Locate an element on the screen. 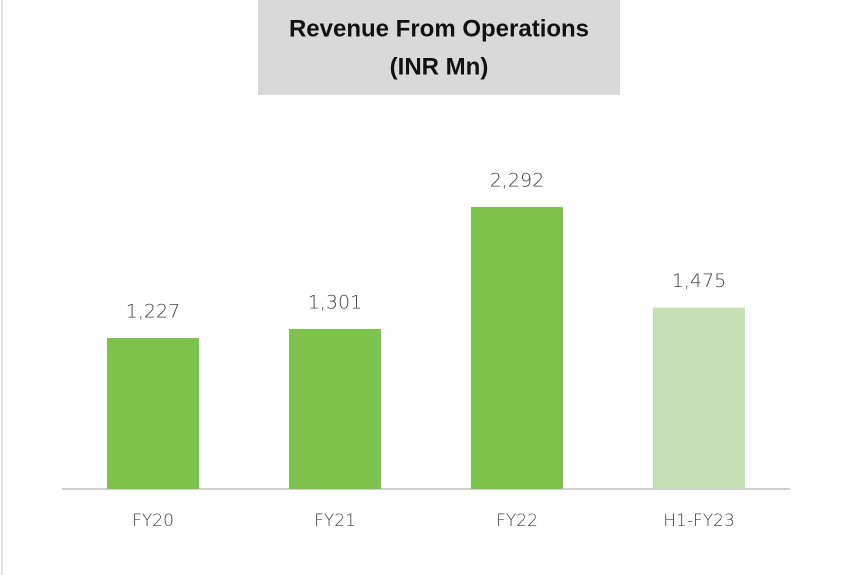  x-tick-label: H1-FY23 is located at coordinates (699, 521).